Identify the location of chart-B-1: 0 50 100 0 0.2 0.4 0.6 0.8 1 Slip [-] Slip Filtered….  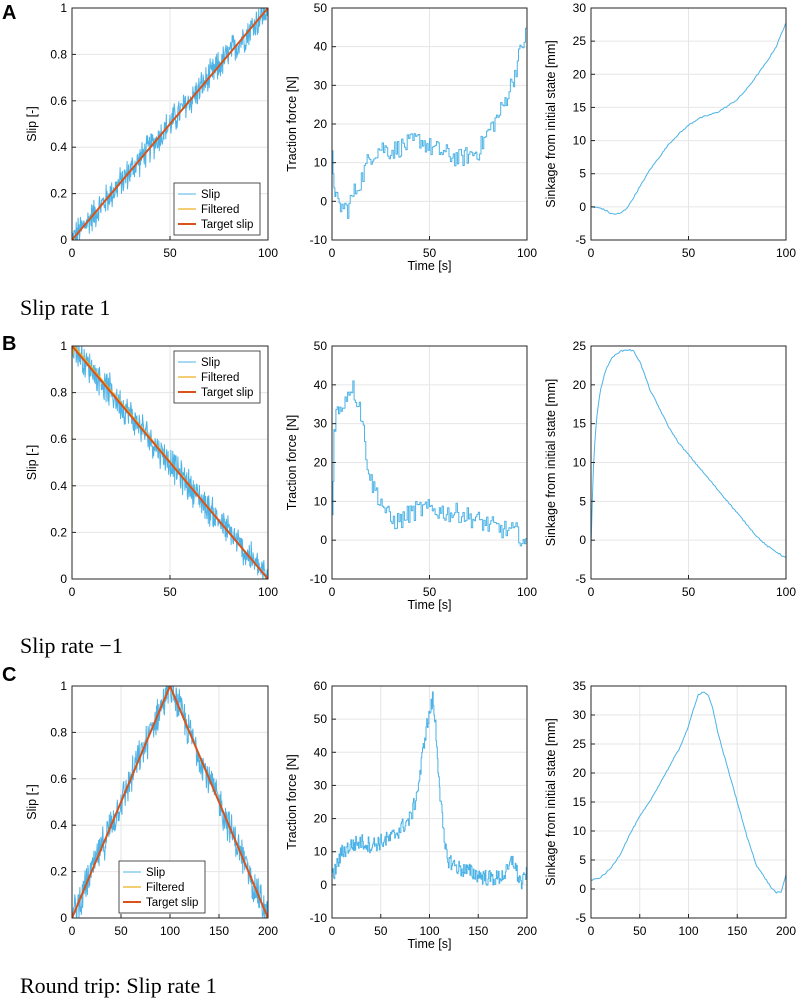
(151, 469).